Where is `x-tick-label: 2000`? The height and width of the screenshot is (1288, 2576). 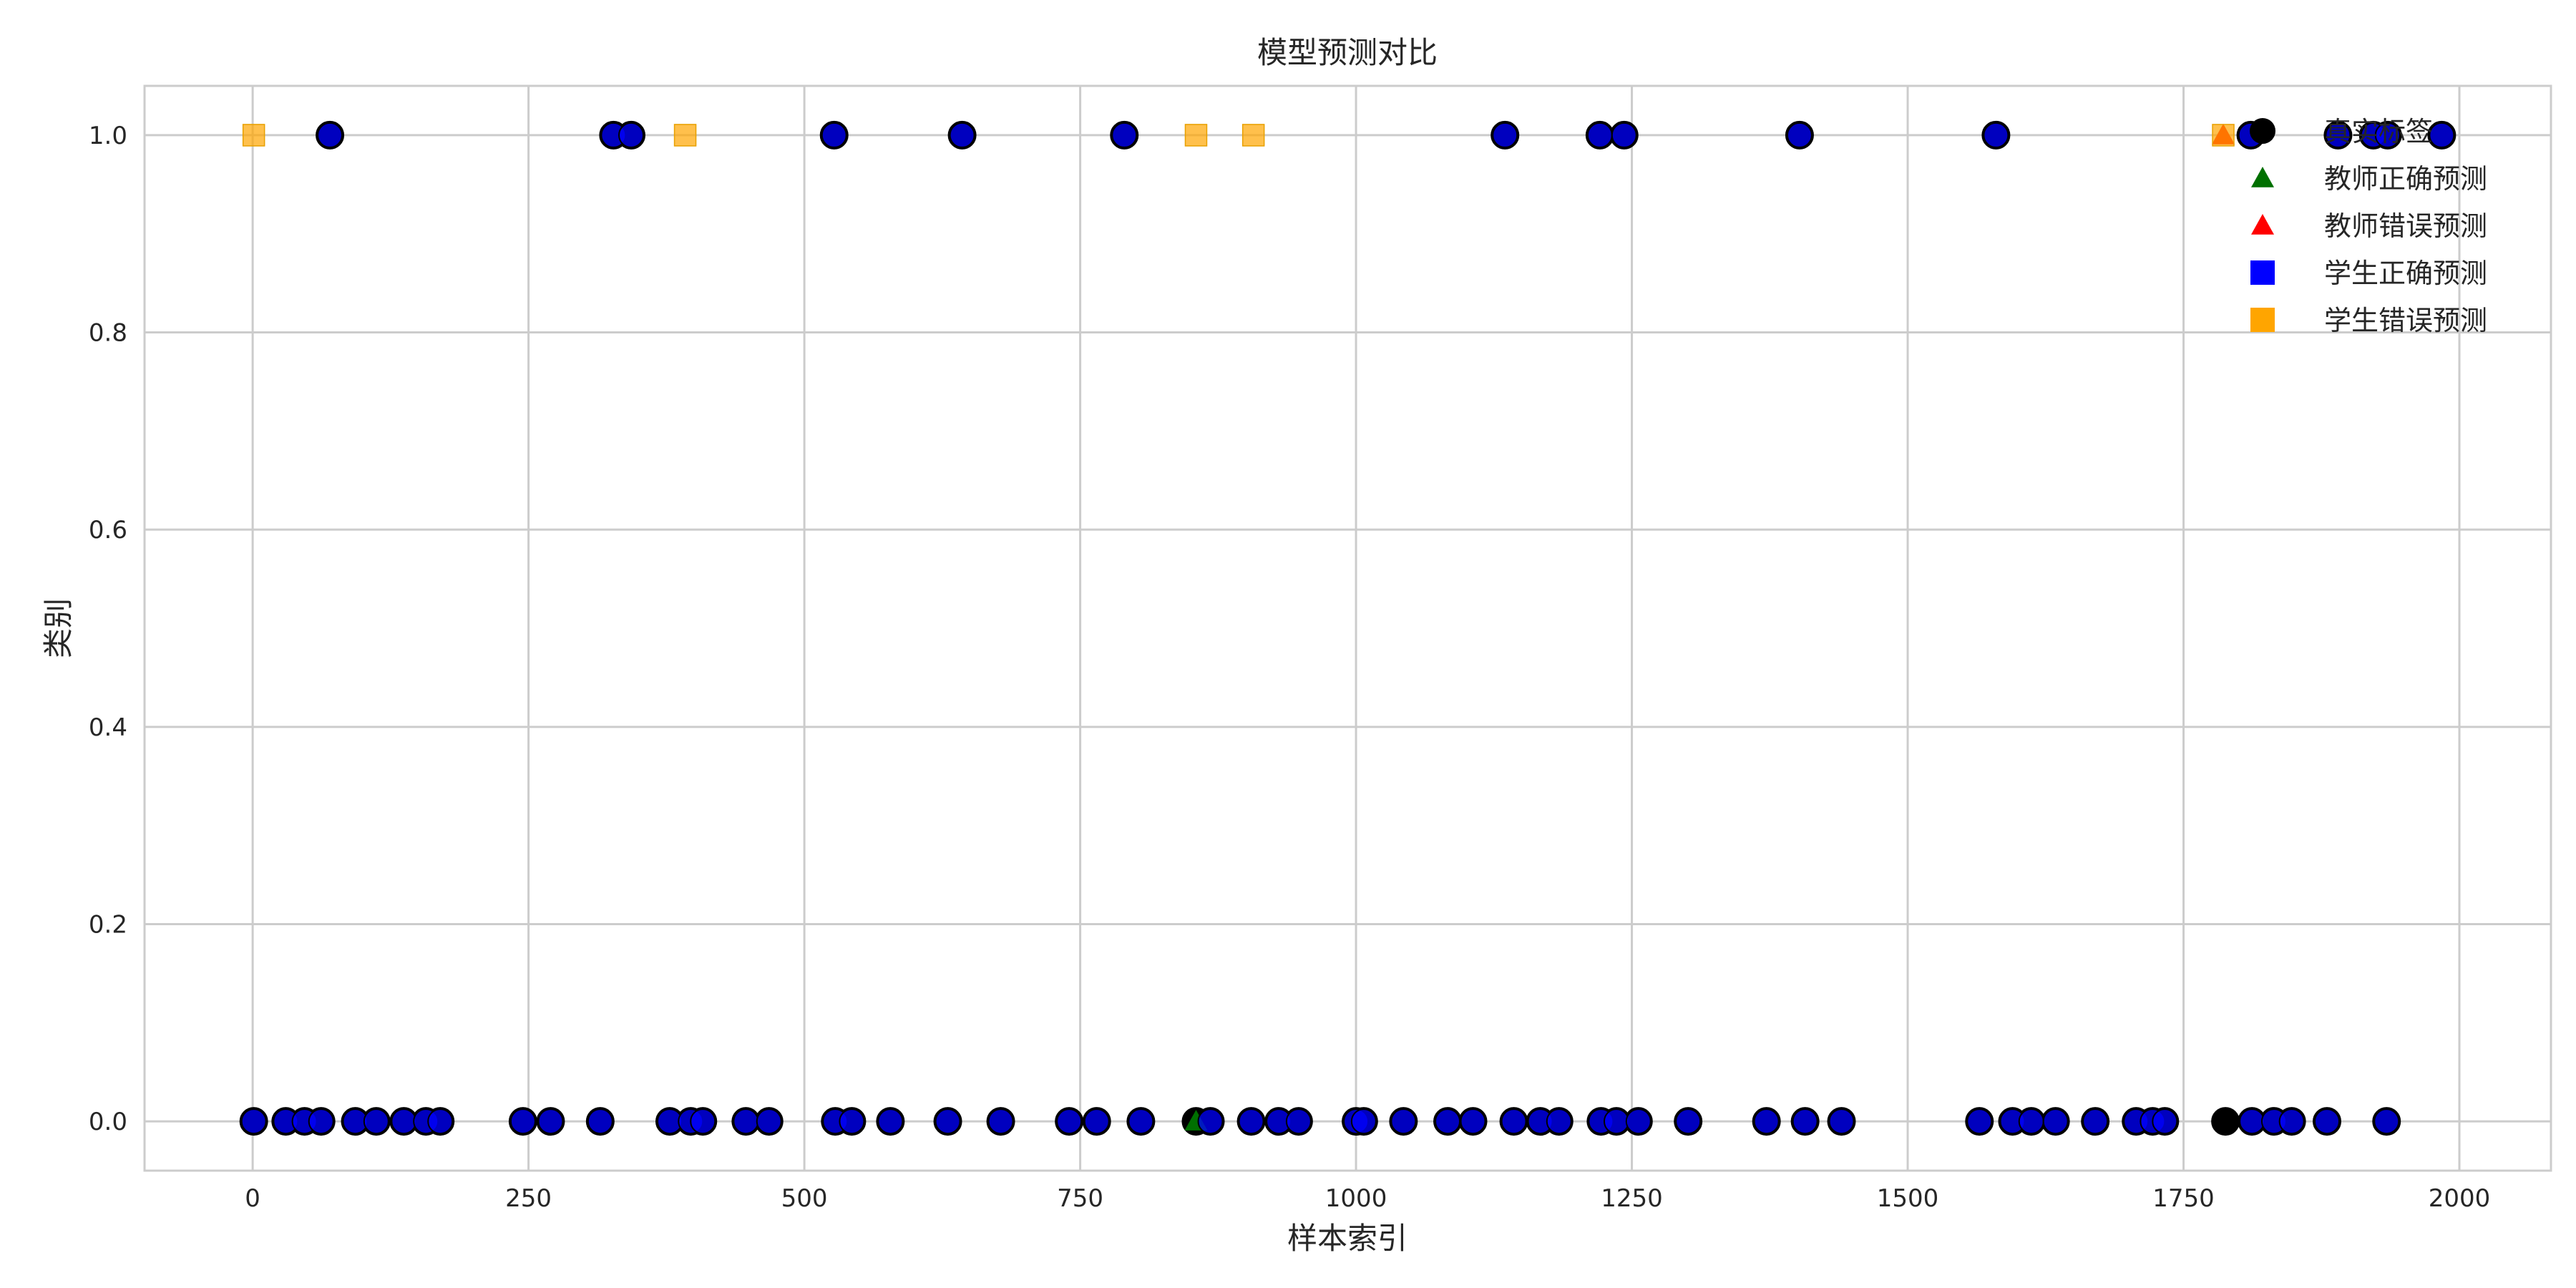 x-tick-label: 2000 is located at coordinates (2460, 1198).